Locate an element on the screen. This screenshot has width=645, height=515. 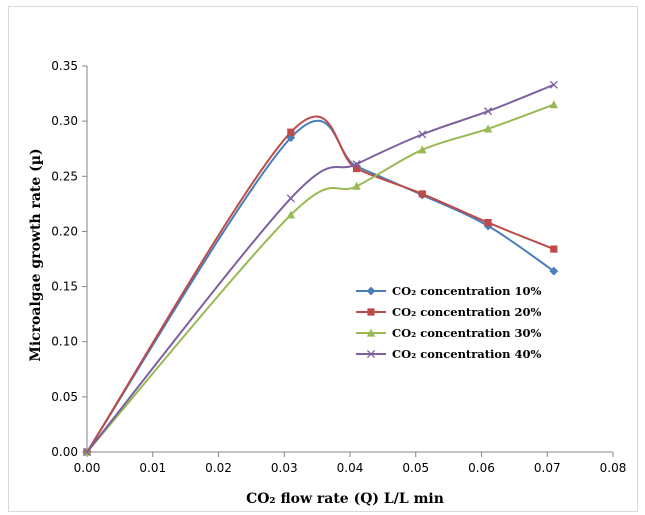
x-tick-label: 0.00 is located at coordinates (87, 468).